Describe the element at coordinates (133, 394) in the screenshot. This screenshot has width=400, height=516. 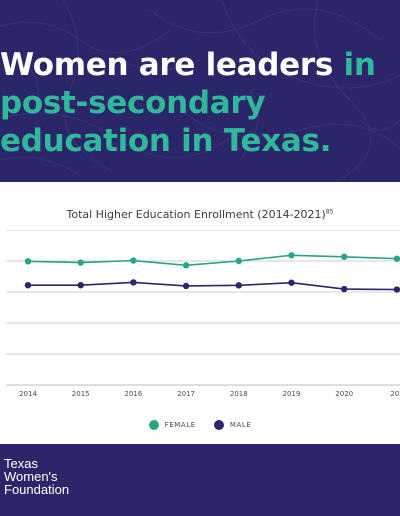
I see `x-tick-label: 2016` at that location.